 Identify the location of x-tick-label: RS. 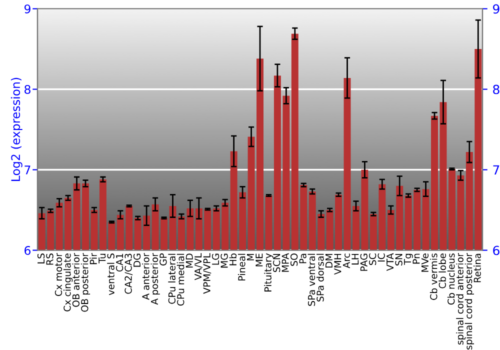
(50, 259).